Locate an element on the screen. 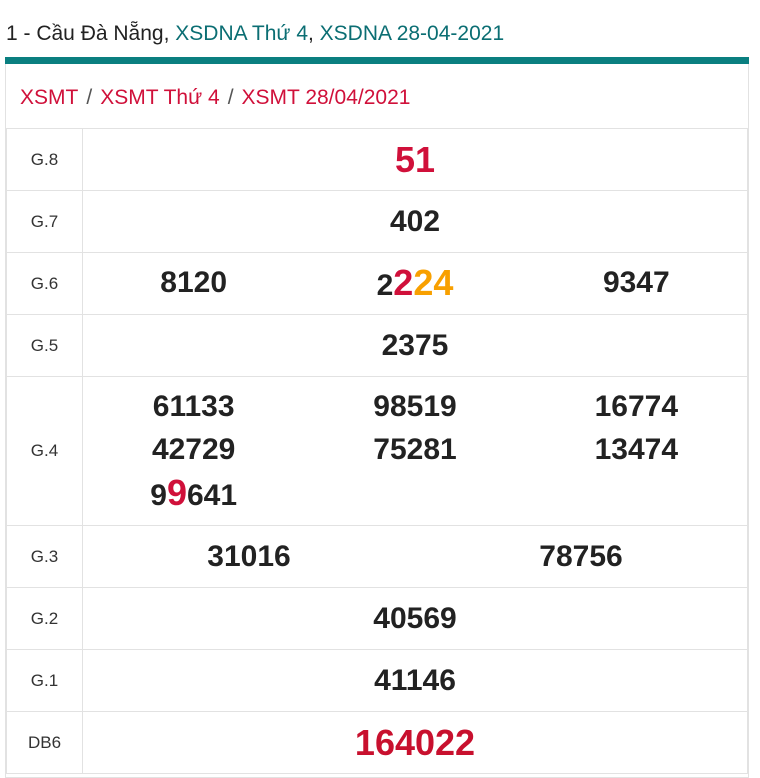  prize-label: DB6 is located at coordinates (44, 742).